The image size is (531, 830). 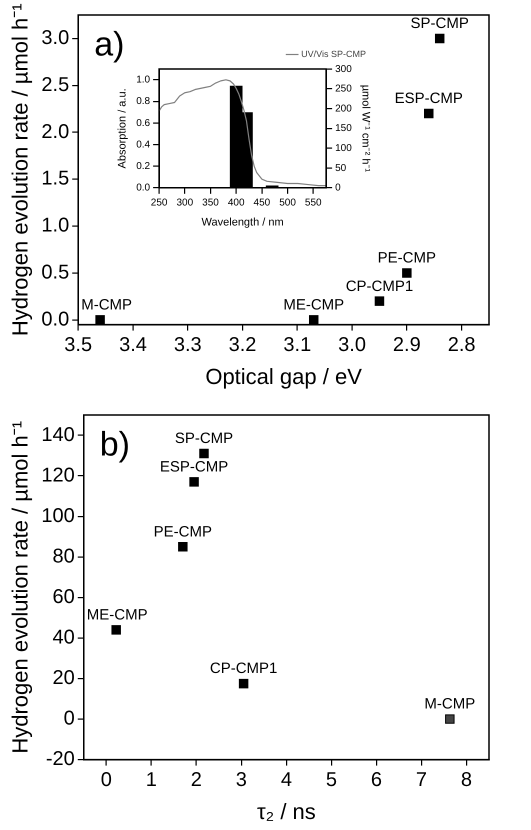 What do you see at coordinates (143, 166) in the screenshot?
I see `y-tick-label: 0.2` at bounding box center [143, 166].